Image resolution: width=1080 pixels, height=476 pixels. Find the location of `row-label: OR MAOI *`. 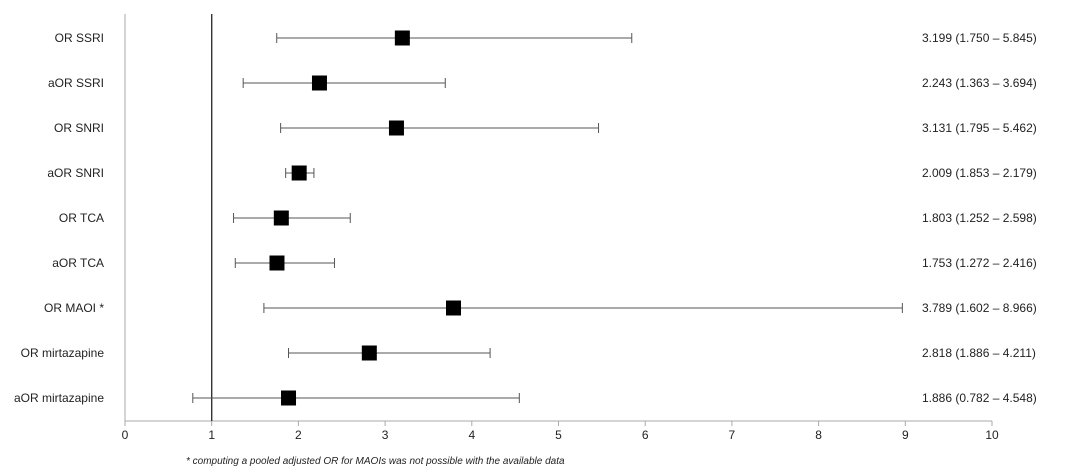

row-label: OR MAOI * is located at coordinates (74, 308).